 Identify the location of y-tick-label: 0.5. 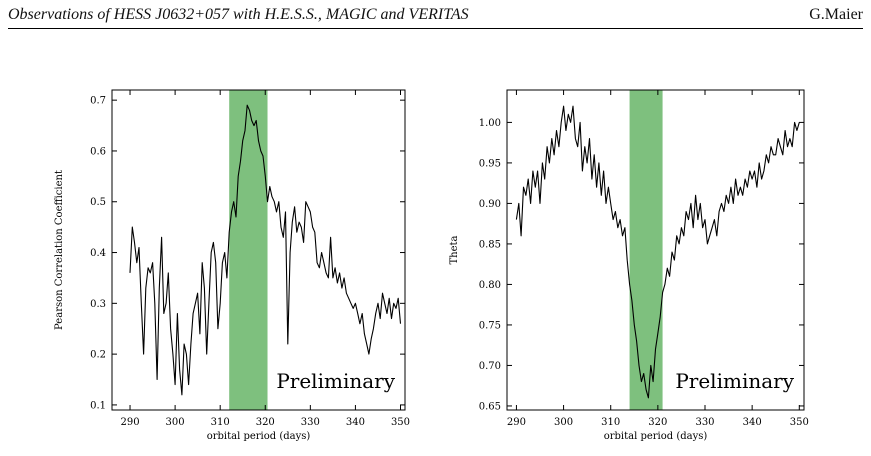
(98, 202).